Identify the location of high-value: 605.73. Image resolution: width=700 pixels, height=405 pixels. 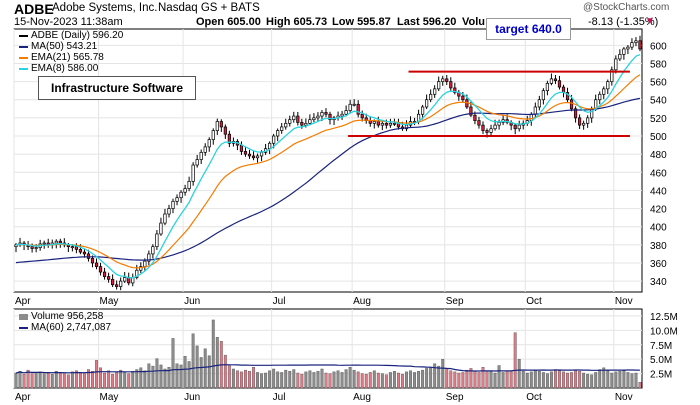
(310, 22).